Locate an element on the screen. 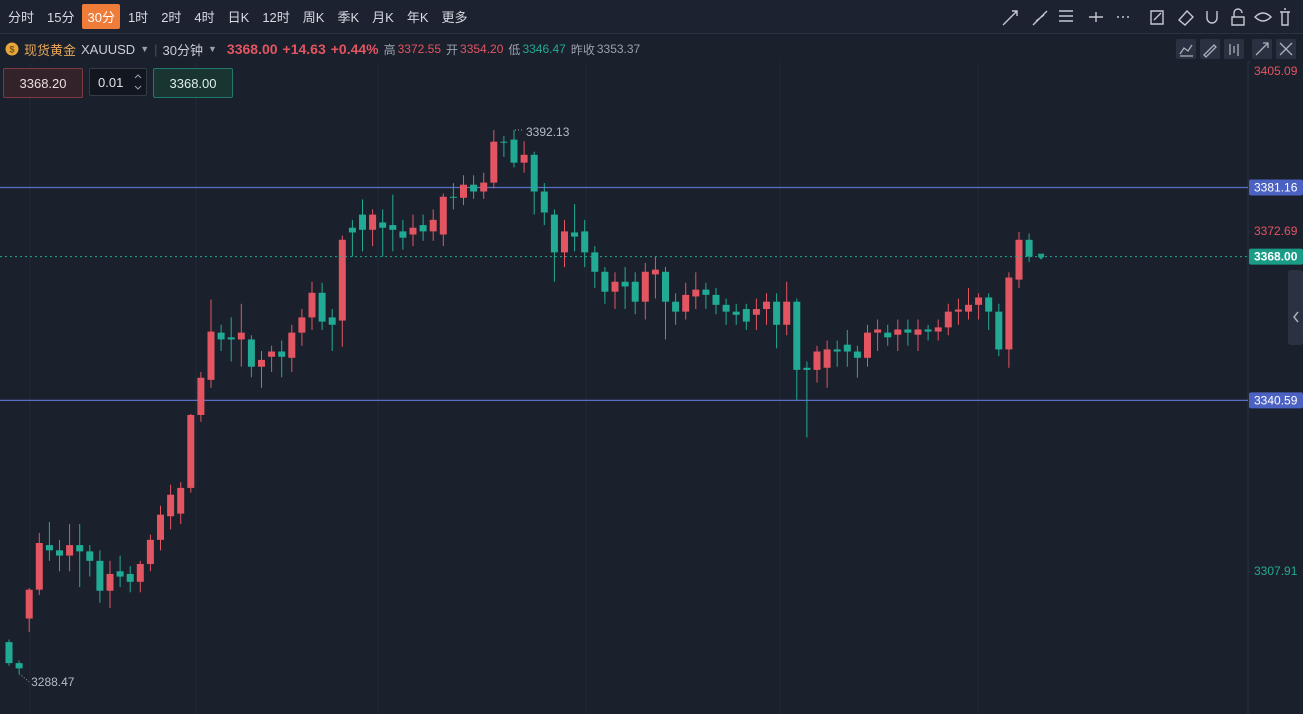 The image size is (1303, 714). sell-button: 3368.20 is located at coordinates (43, 83).